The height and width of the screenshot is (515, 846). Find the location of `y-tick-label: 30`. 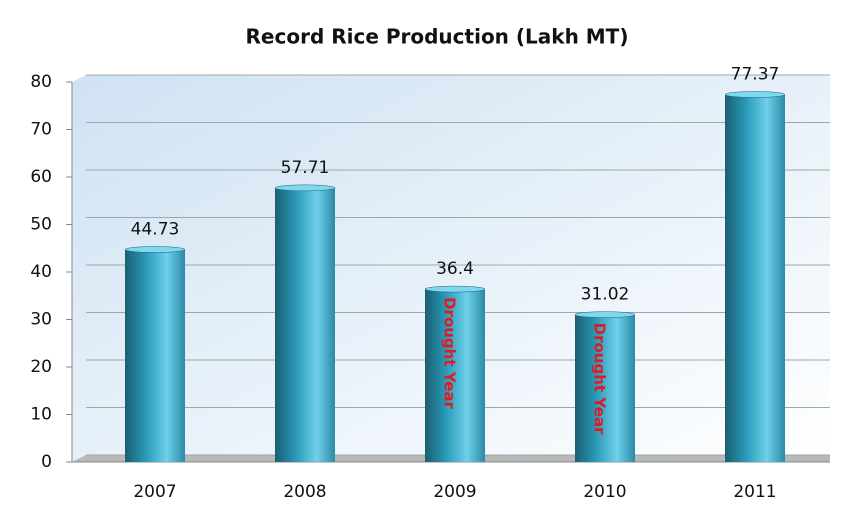

y-tick-label: 30 is located at coordinates (41, 320).